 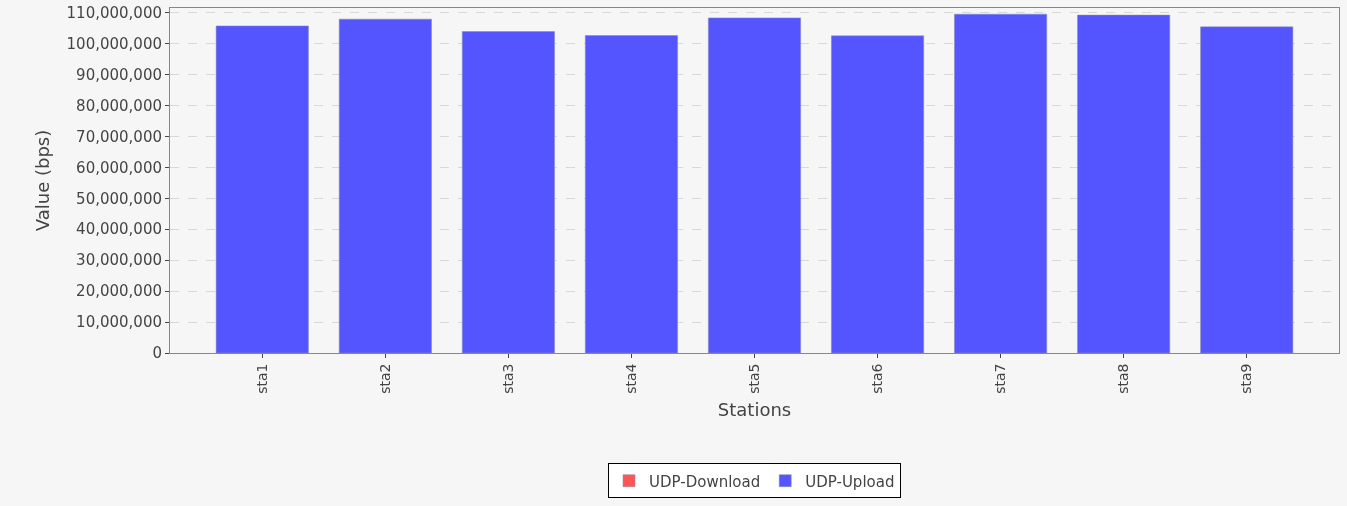 I want to click on x-tick-label: sta4, so click(x=631, y=378).